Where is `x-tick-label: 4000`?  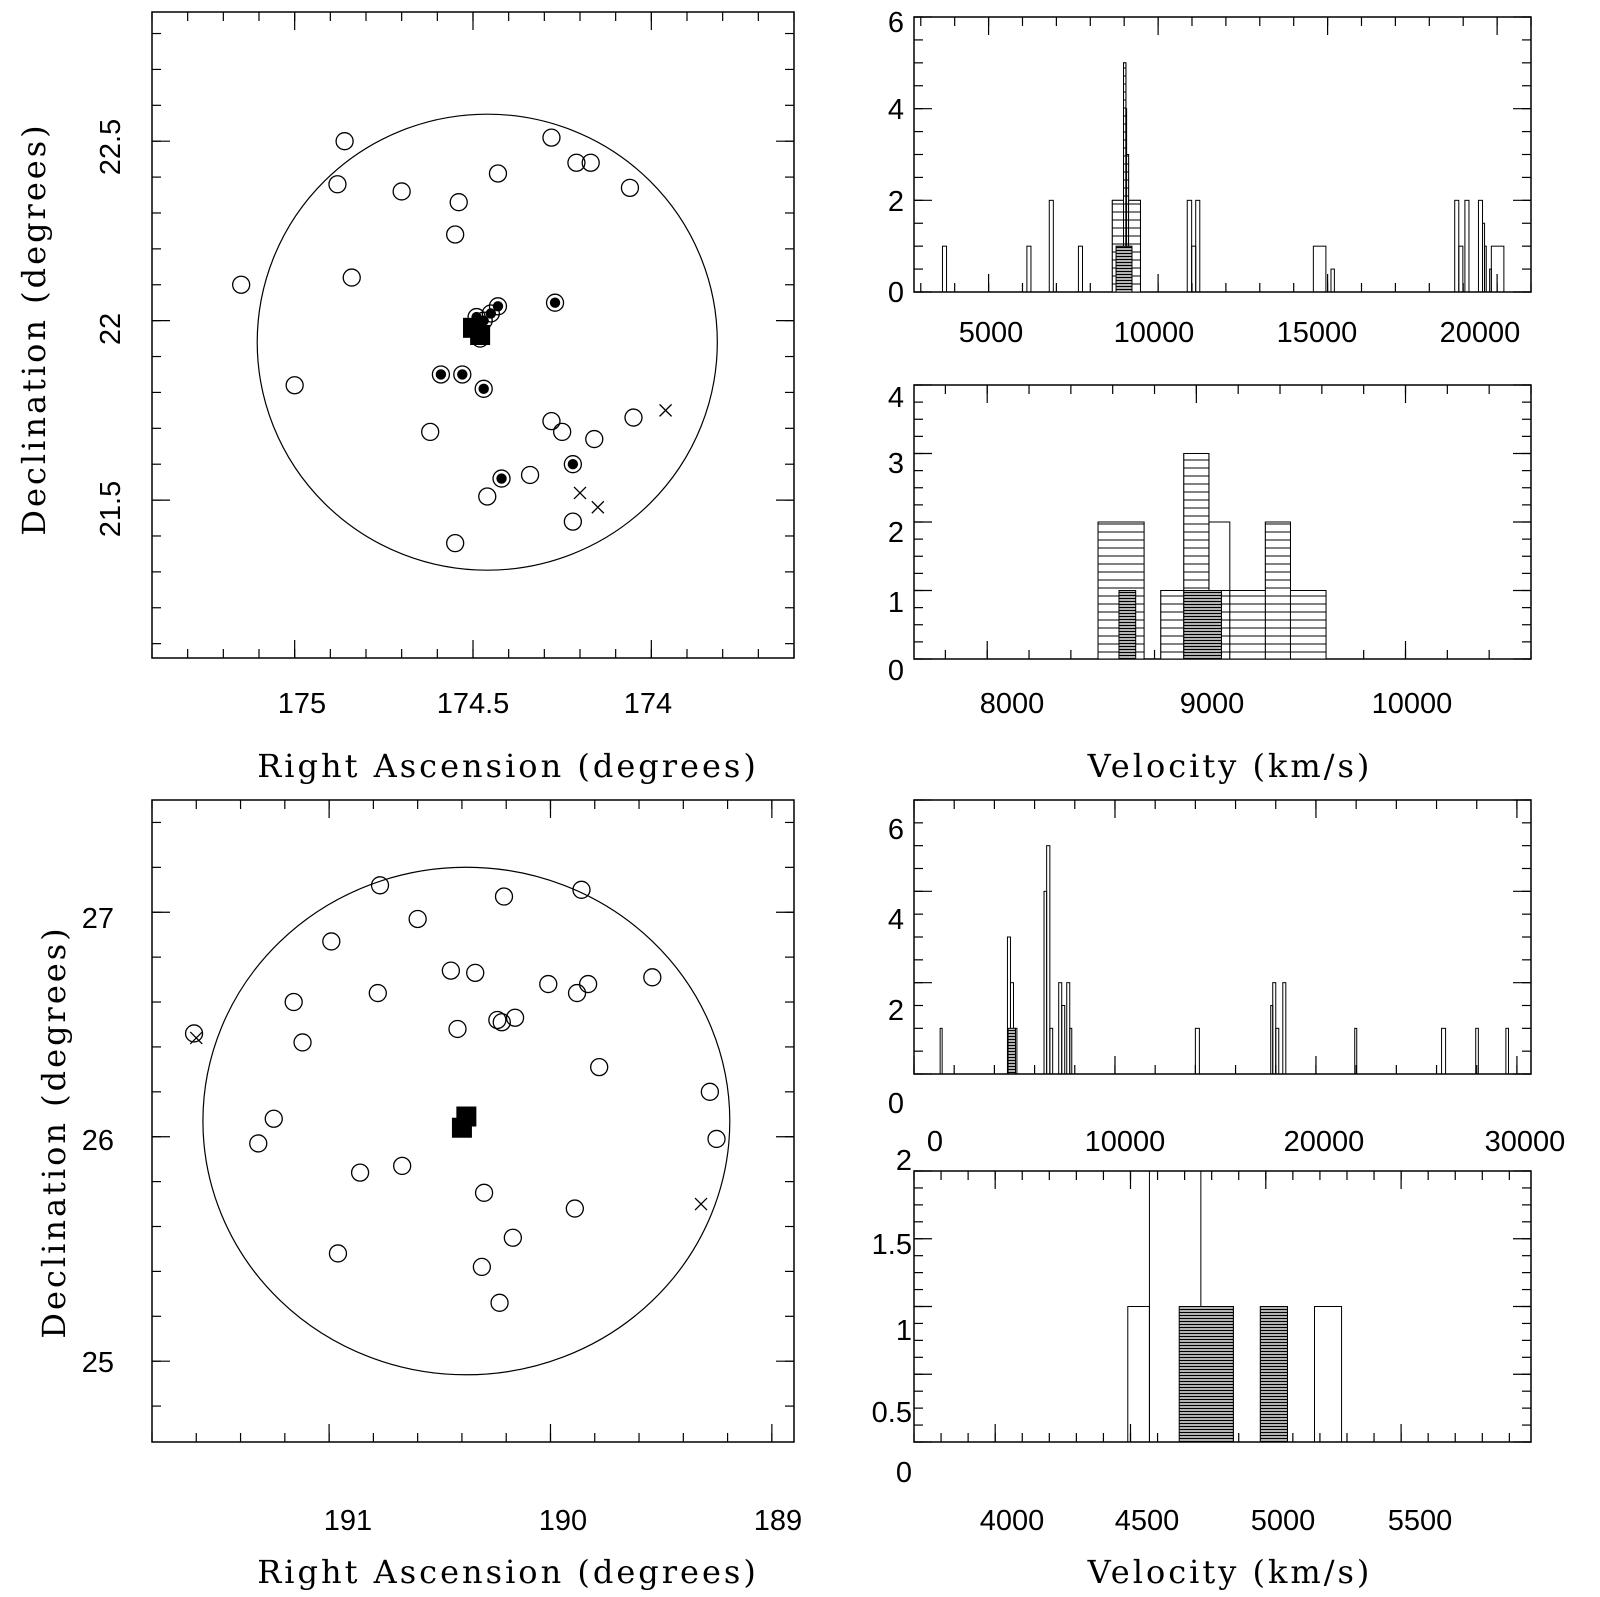
x-tick-label: 4000 is located at coordinates (1012, 1521).